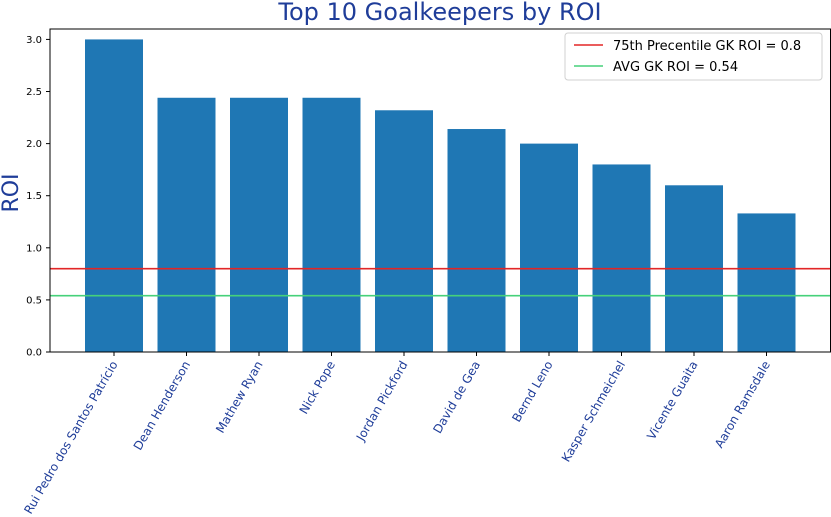 The height and width of the screenshot is (517, 831). What do you see at coordinates (382, 402) in the screenshot?
I see `x-tick-label: Jordan Pickford` at bounding box center [382, 402].